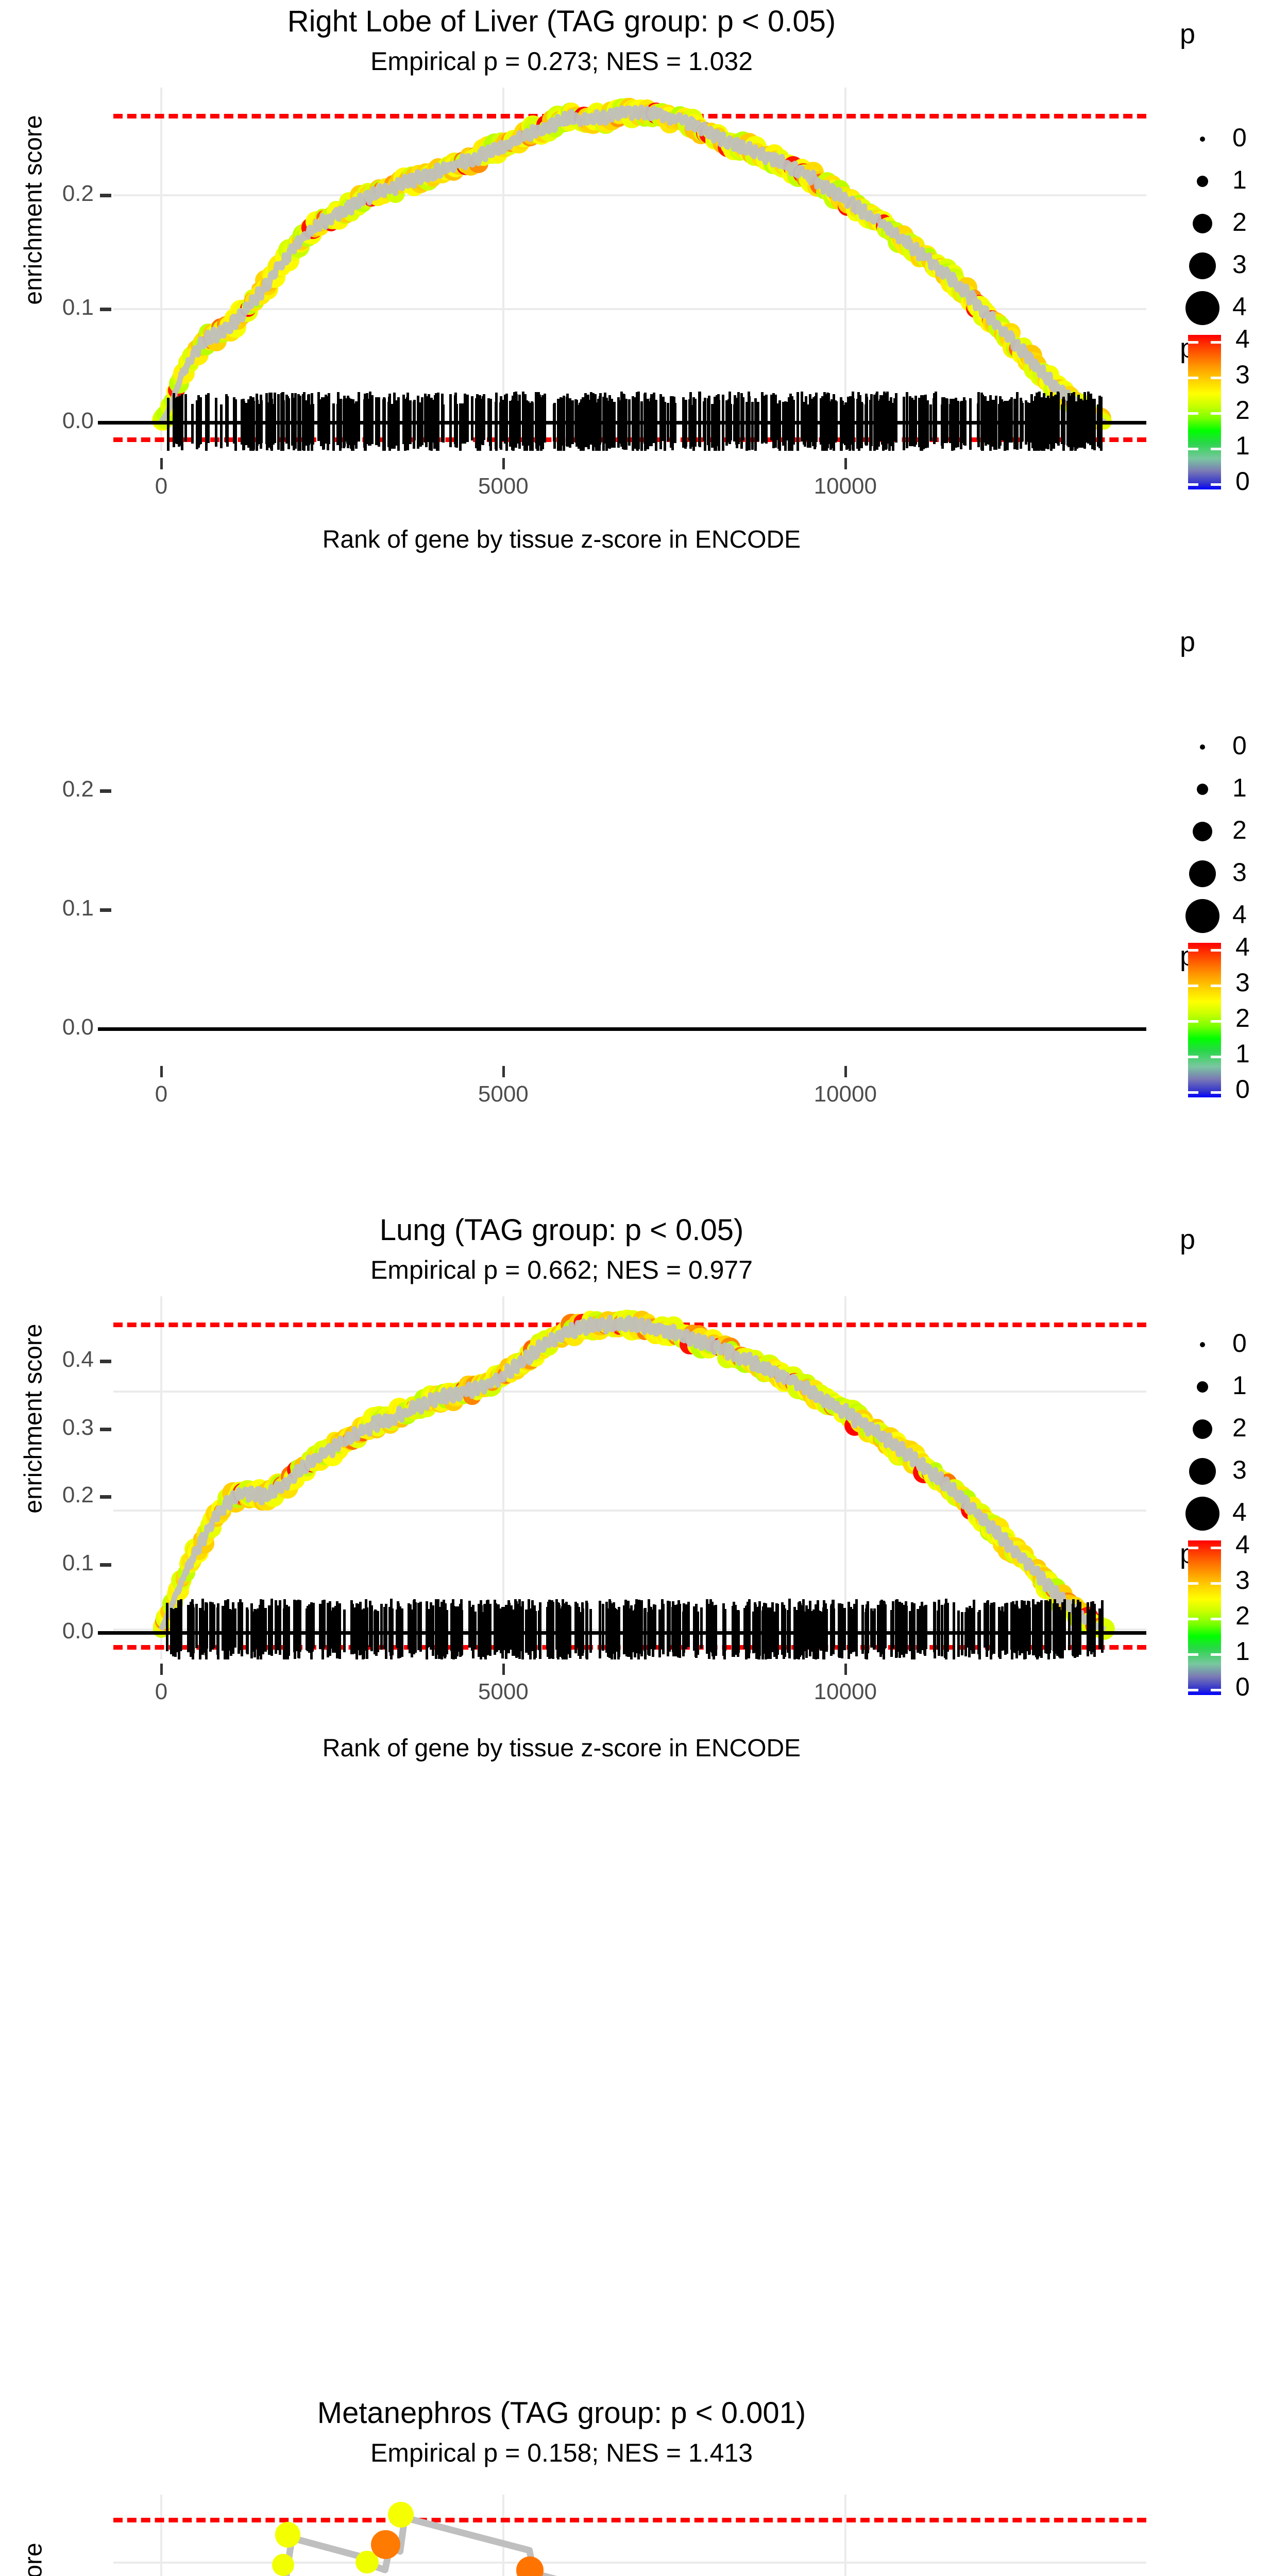  Describe the element at coordinates (47, 194) in the screenshot. I see `y-tick-label: 0.2` at that location.